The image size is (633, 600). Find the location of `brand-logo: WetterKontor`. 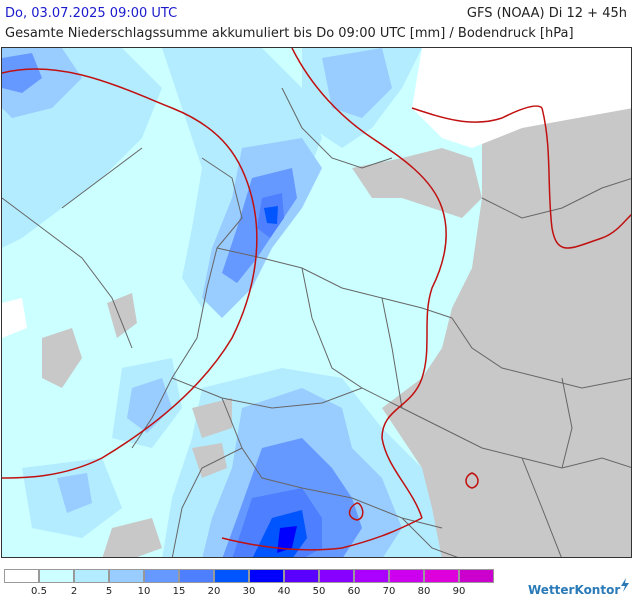

brand-logo: WetterKontor is located at coordinates (574, 590).